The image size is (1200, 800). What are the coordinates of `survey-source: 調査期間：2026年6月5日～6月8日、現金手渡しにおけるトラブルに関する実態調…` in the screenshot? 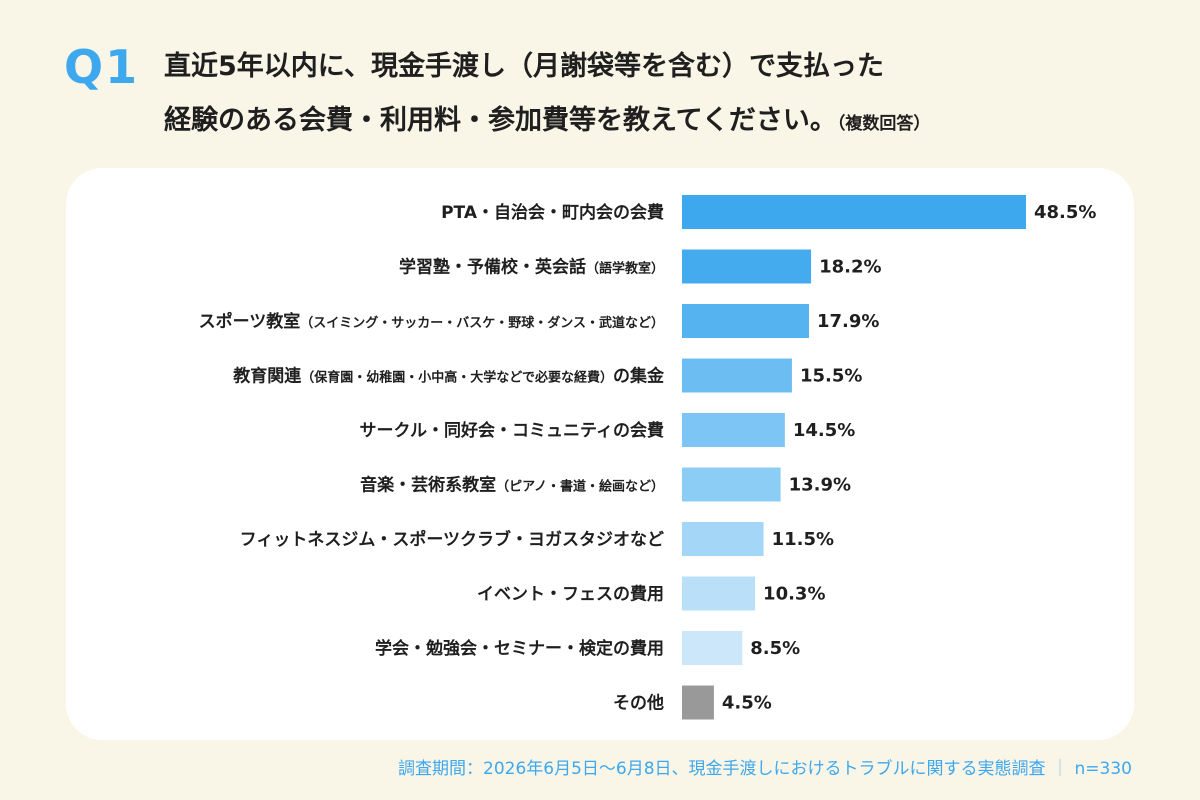 It's located at (722, 769).